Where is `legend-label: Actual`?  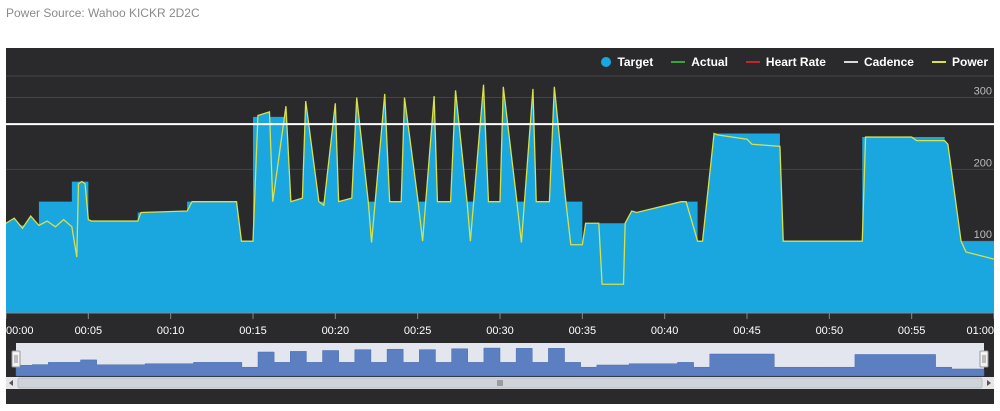
legend-label: Actual is located at coordinates (709, 62).